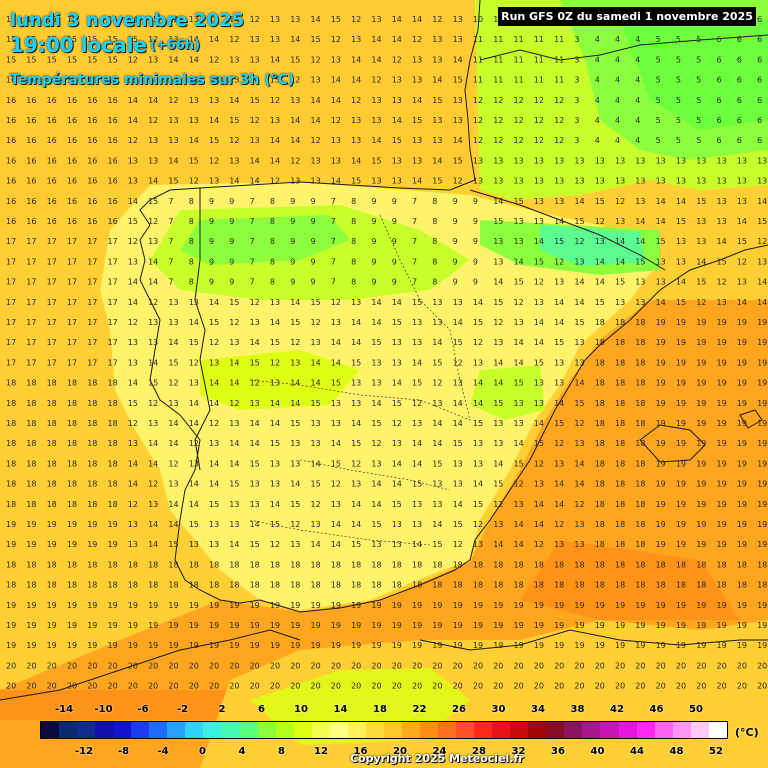  What do you see at coordinates (301, 709) in the screenshot?
I see `scale-tick-upper: 10` at bounding box center [301, 709].